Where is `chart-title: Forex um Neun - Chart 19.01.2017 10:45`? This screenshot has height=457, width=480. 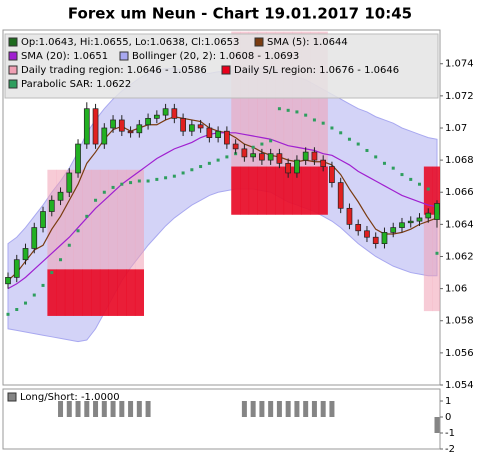
chart-title: Forex um Neun - Chart 19.01.2017 10:45 is located at coordinates (240, 14).